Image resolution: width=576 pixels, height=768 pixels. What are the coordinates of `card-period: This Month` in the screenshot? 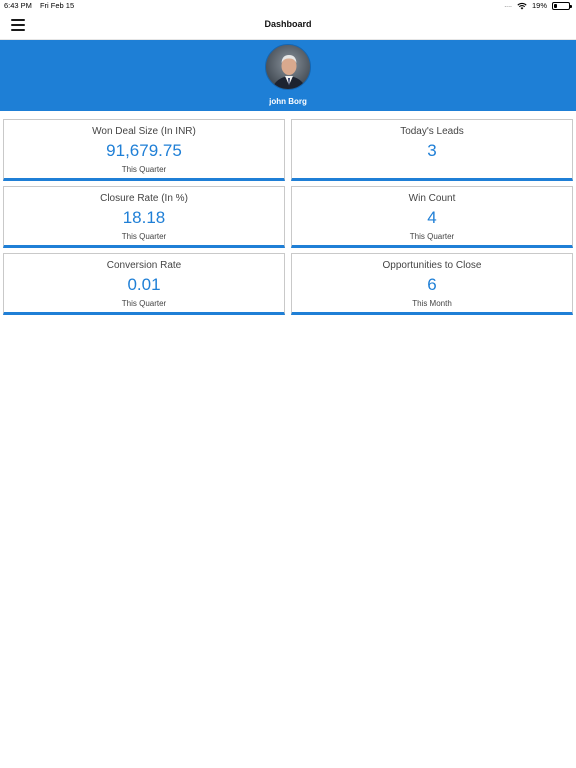 It's located at (432, 303).